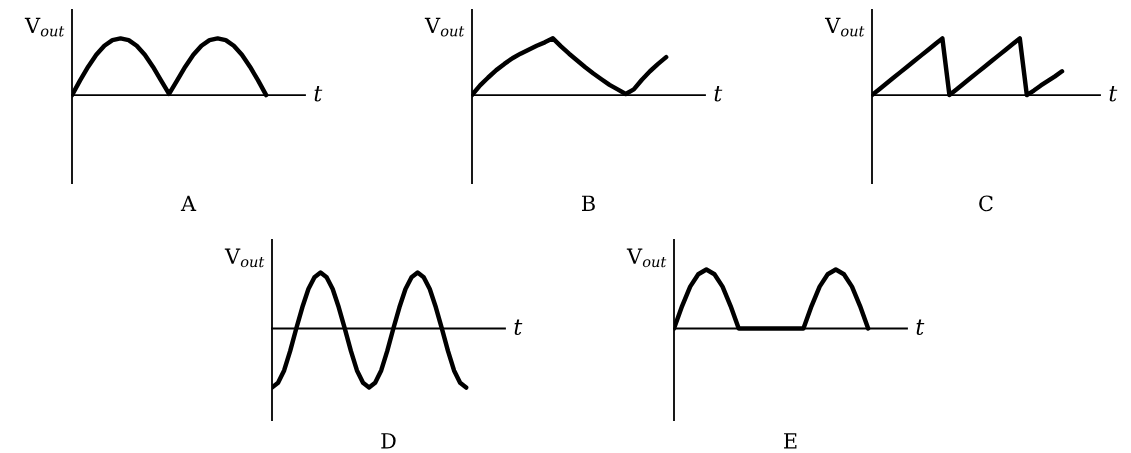 The image size is (1131, 453). Describe the element at coordinates (388, 441) in the screenshot. I see `text: D` at that location.